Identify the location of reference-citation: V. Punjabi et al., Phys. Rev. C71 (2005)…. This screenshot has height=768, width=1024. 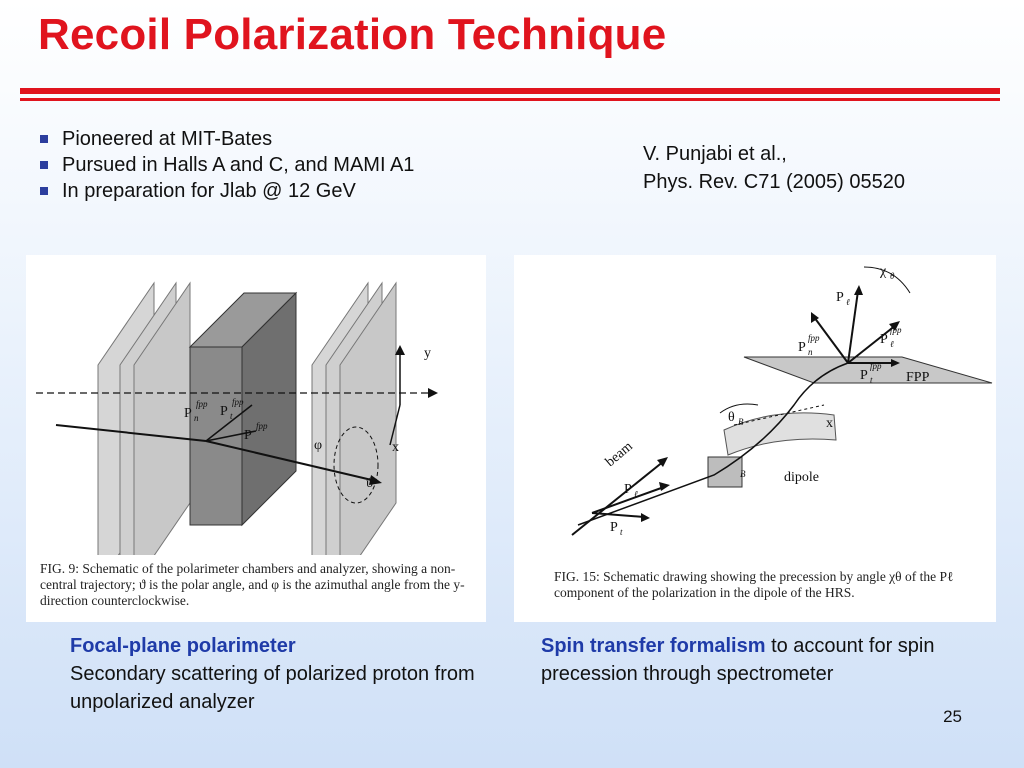
(774, 168).